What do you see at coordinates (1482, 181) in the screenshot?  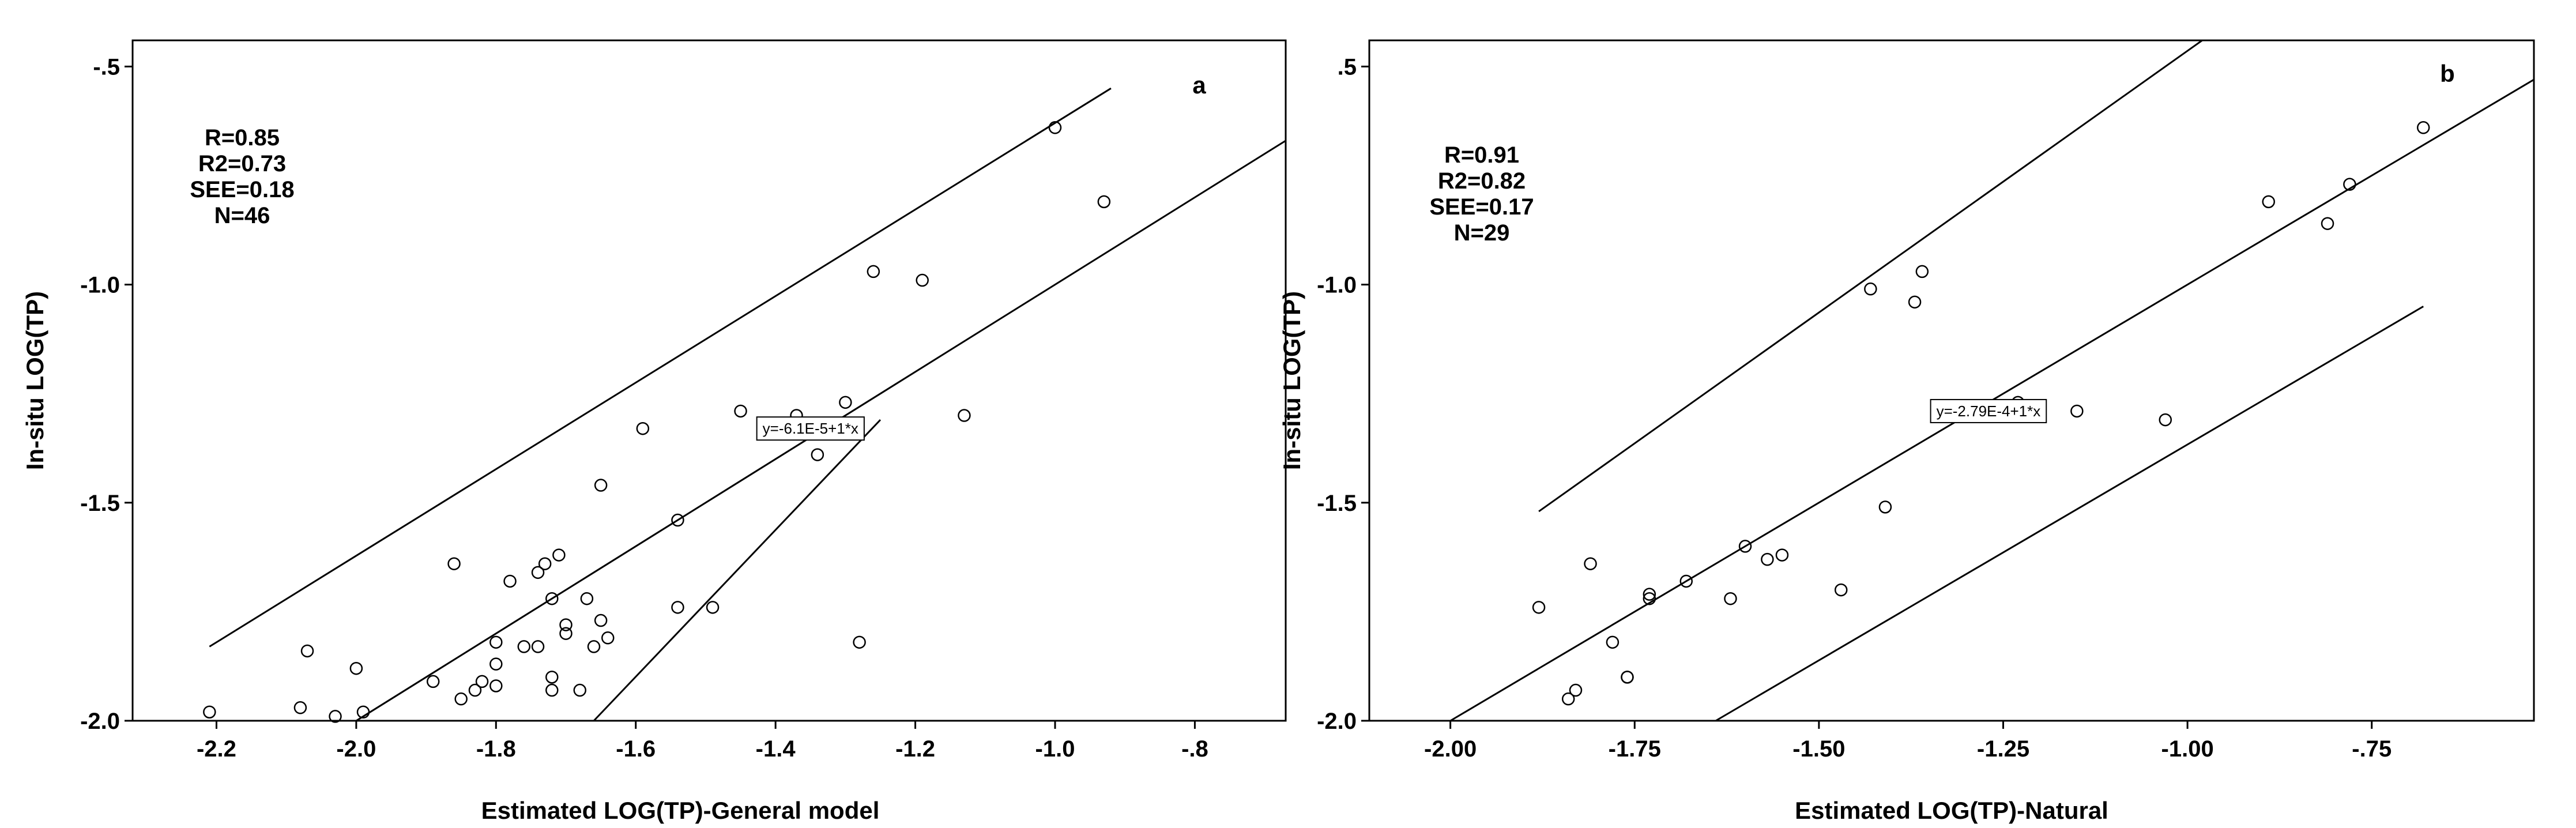 I see `panel-b-stat-r2: R2=0.82` at bounding box center [1482, 181].